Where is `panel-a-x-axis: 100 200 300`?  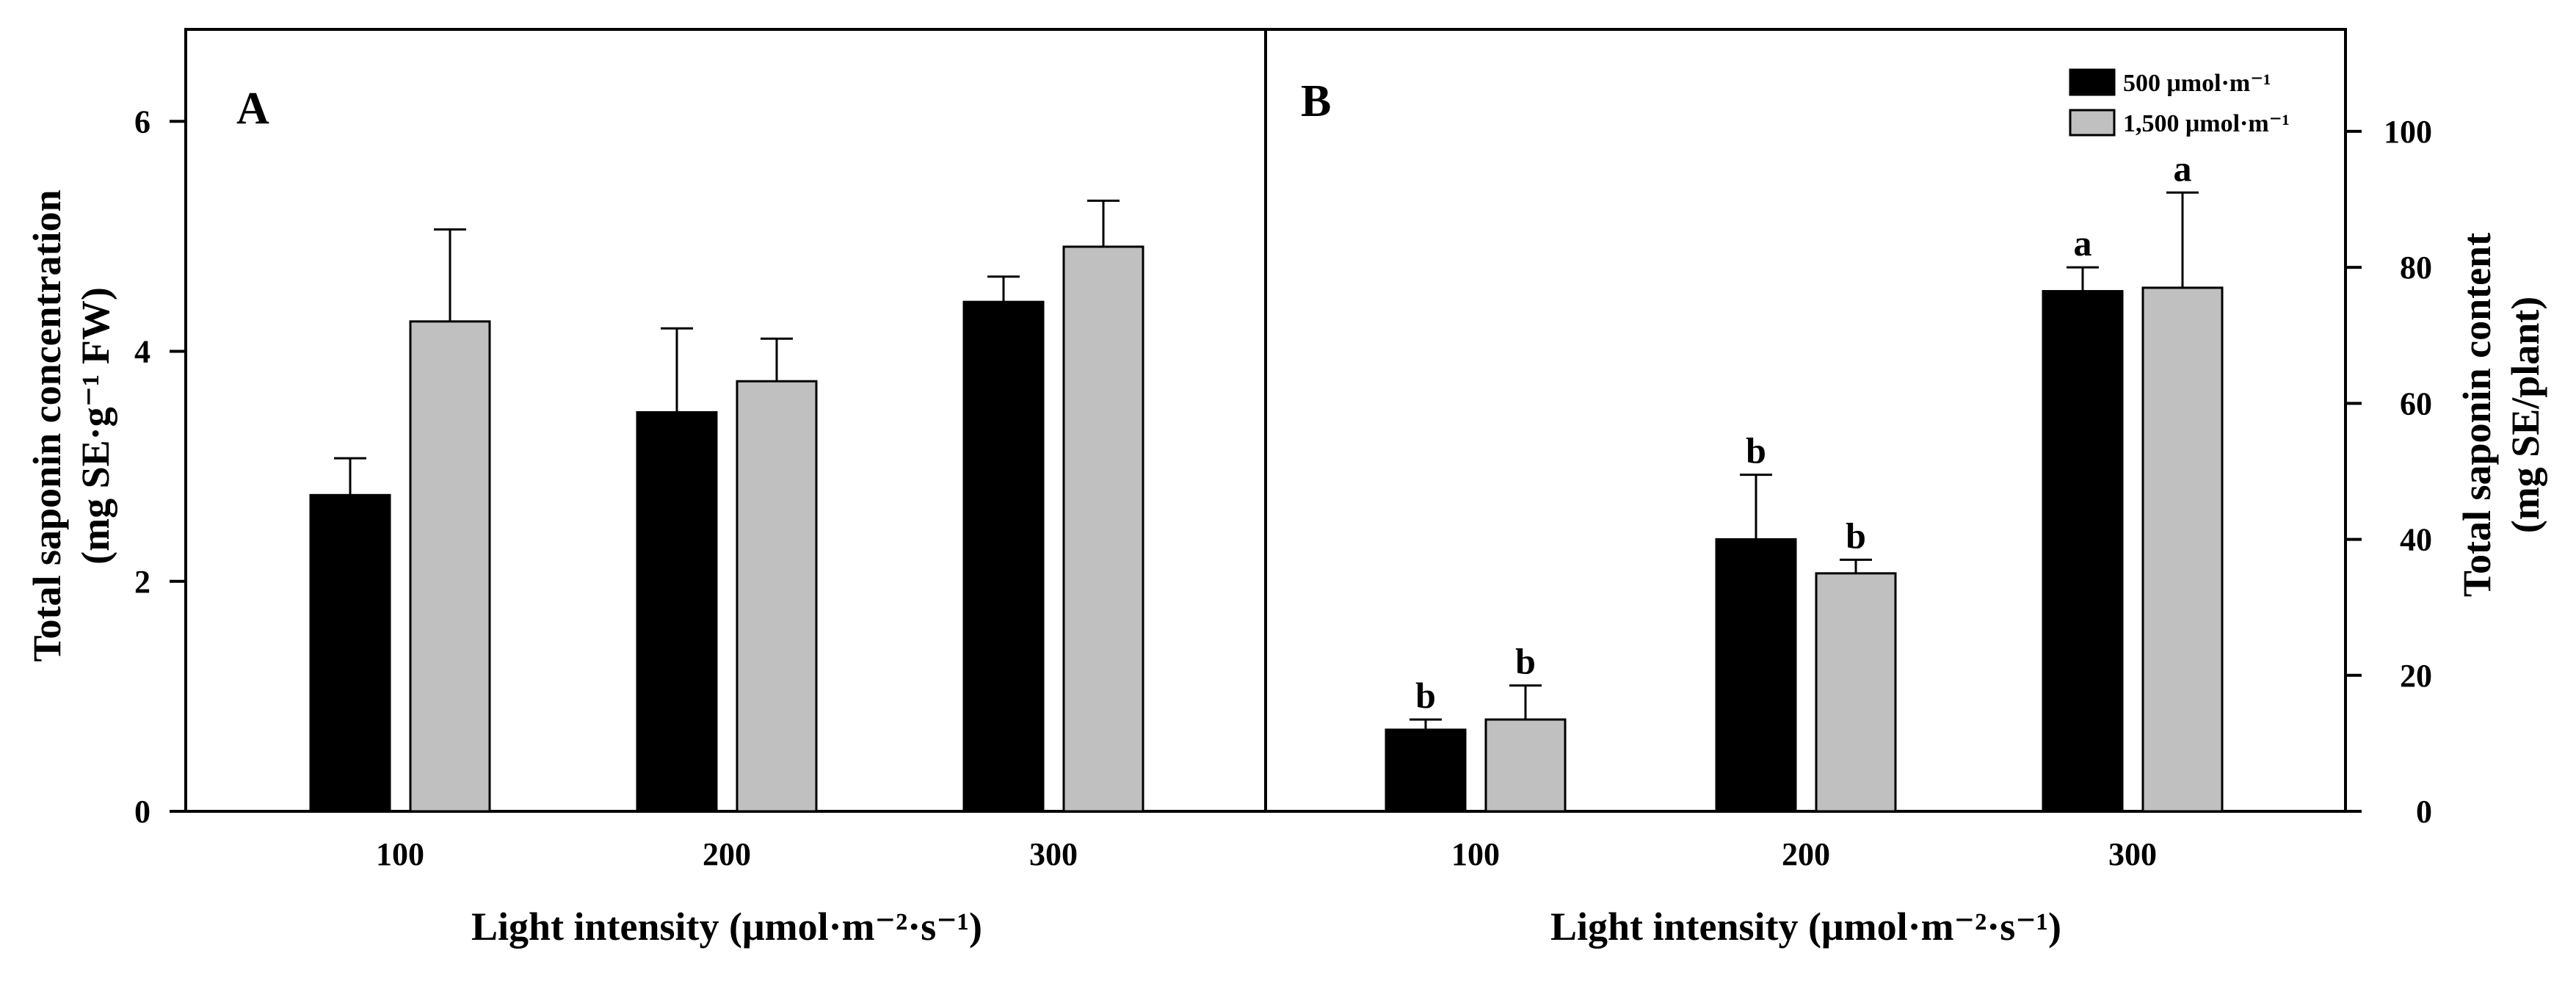 panel-a-x-axis: 100 200 300 is located at coordinates (727, 854).